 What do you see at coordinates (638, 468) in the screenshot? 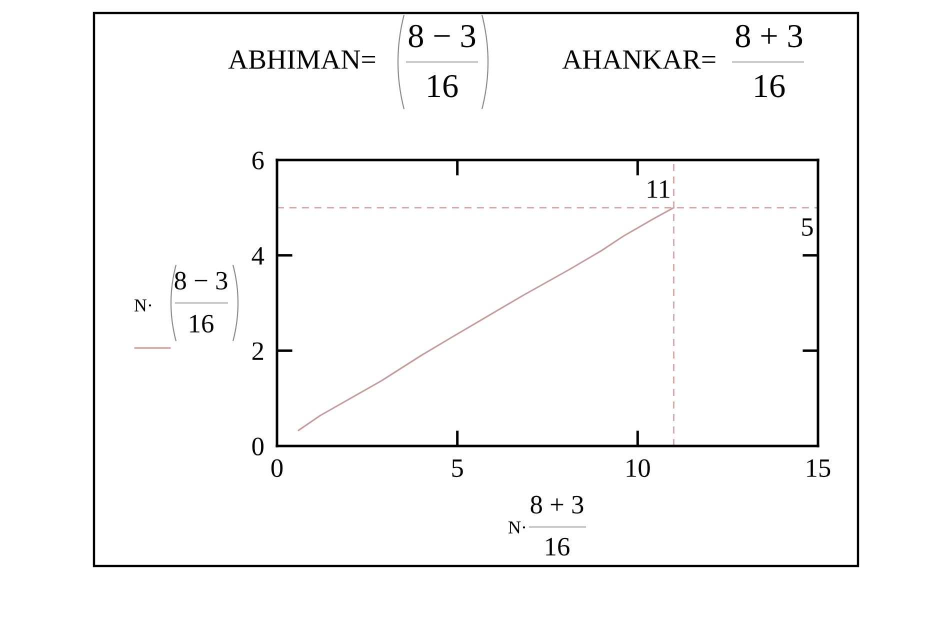
I see `x-tick-label: 10` at bounding box center [638, 468].